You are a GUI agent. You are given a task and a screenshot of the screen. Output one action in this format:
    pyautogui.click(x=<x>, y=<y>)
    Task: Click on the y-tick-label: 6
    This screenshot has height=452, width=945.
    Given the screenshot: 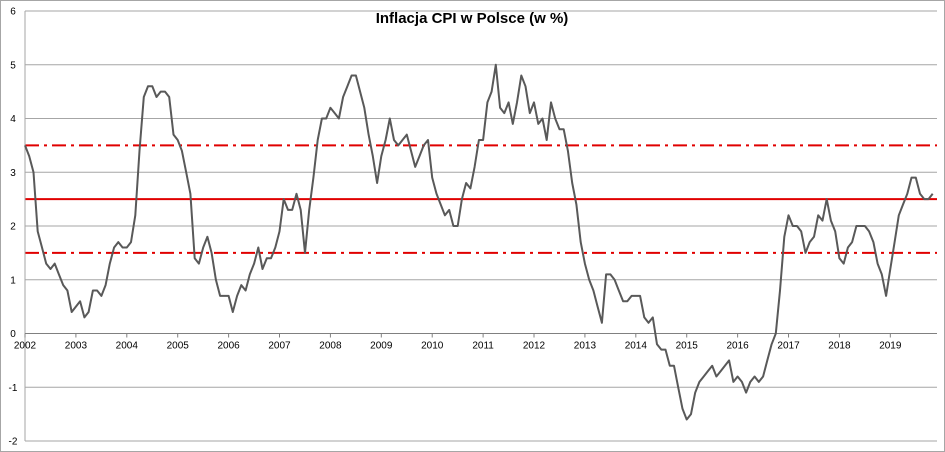 What is the action you would take?
    pyautogui.click(x=13, y=12)
    